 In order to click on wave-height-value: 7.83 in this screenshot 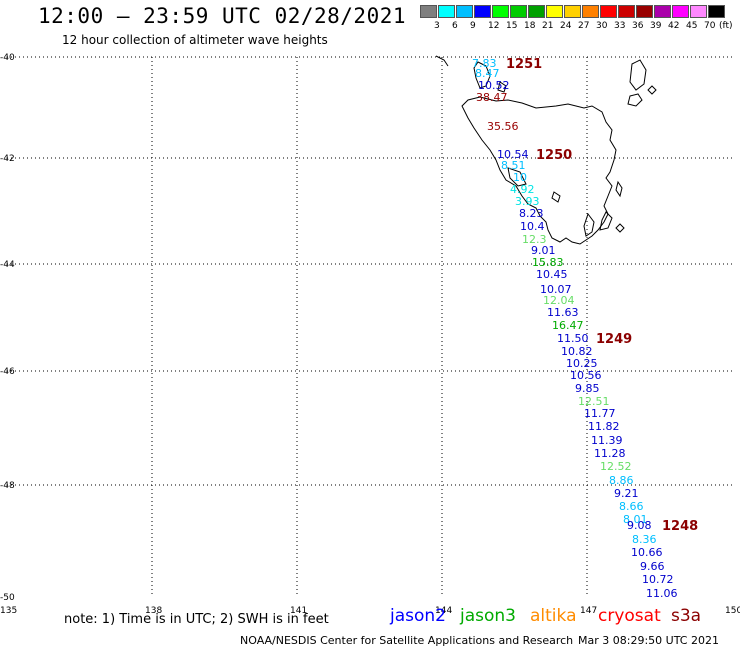, I will do `click(484, 63)`.